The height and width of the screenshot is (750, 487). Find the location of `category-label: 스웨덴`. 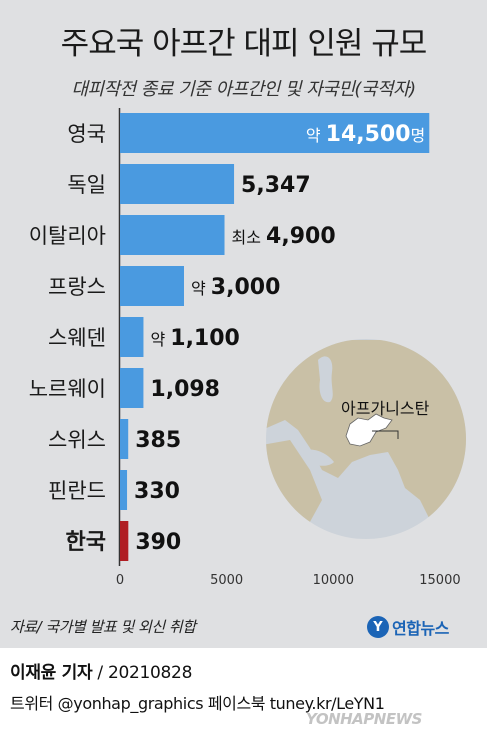

category-label: 스웨덴 is located at coordinates (77, 338).